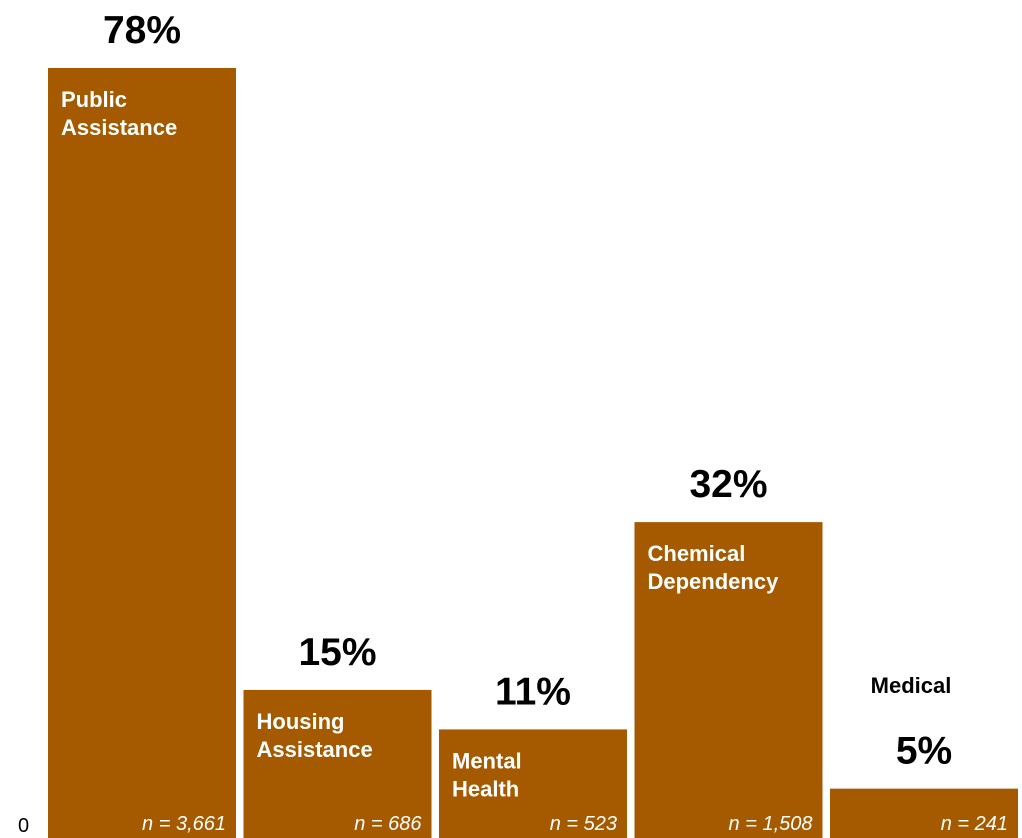 The width and height of the screenshot is (1022, 838). What do you see at coordinates (142, 30) in the screenshot?
I see `data-label-1: 78%` at bounding box center [142, 30].